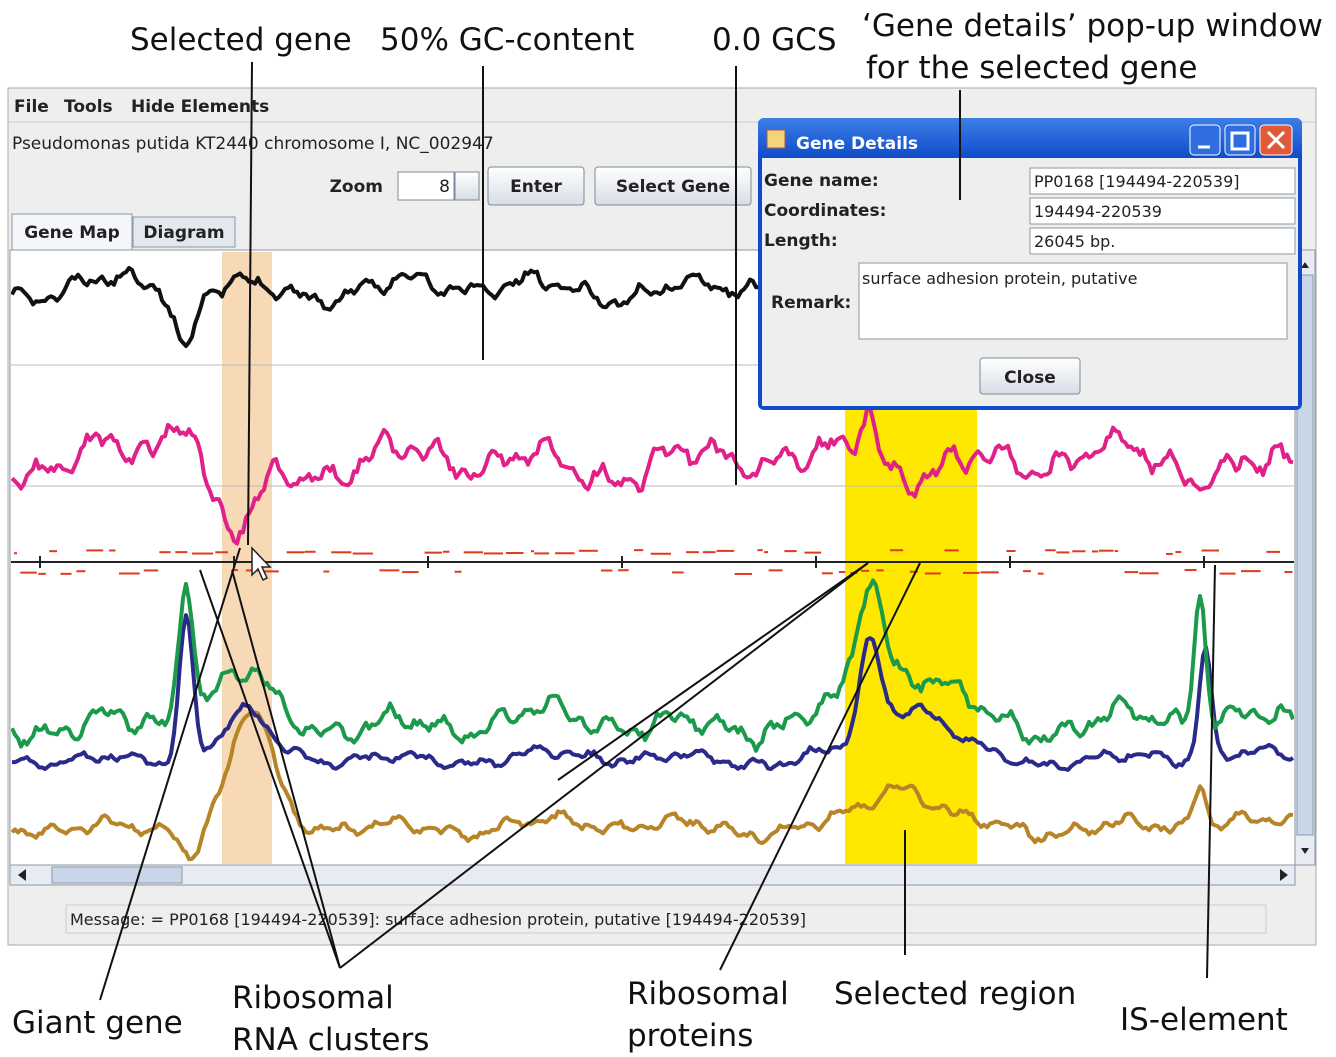  Describe the element at coordinates (1205, 140) in the screenshot. I see `minimize-button` at that location.